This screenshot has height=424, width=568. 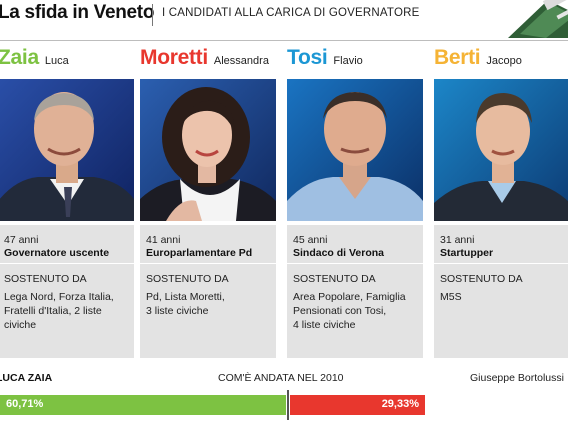 I want to click on support-line: Pensionati con Tosi,, so click(x=340, y=311).